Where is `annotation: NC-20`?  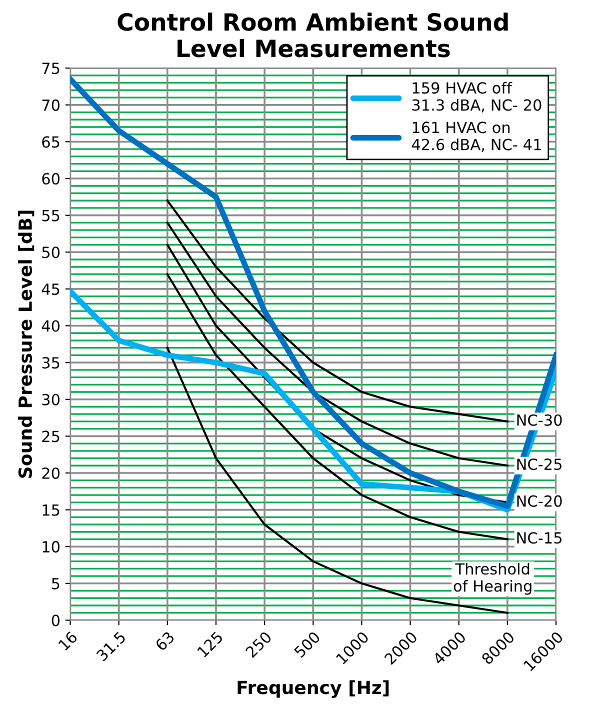 annotation: NC-20 is located at coordinates (539, 501).